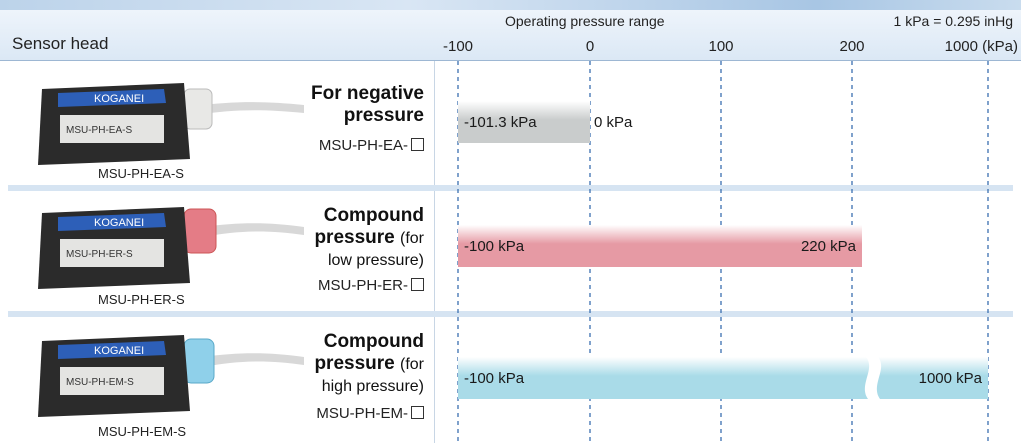 This screenshot has width=1021, height=445. Describe the element at coordinates (372, 386) in the screenshot. I see `subtitle-part: high pressure)` at that location.